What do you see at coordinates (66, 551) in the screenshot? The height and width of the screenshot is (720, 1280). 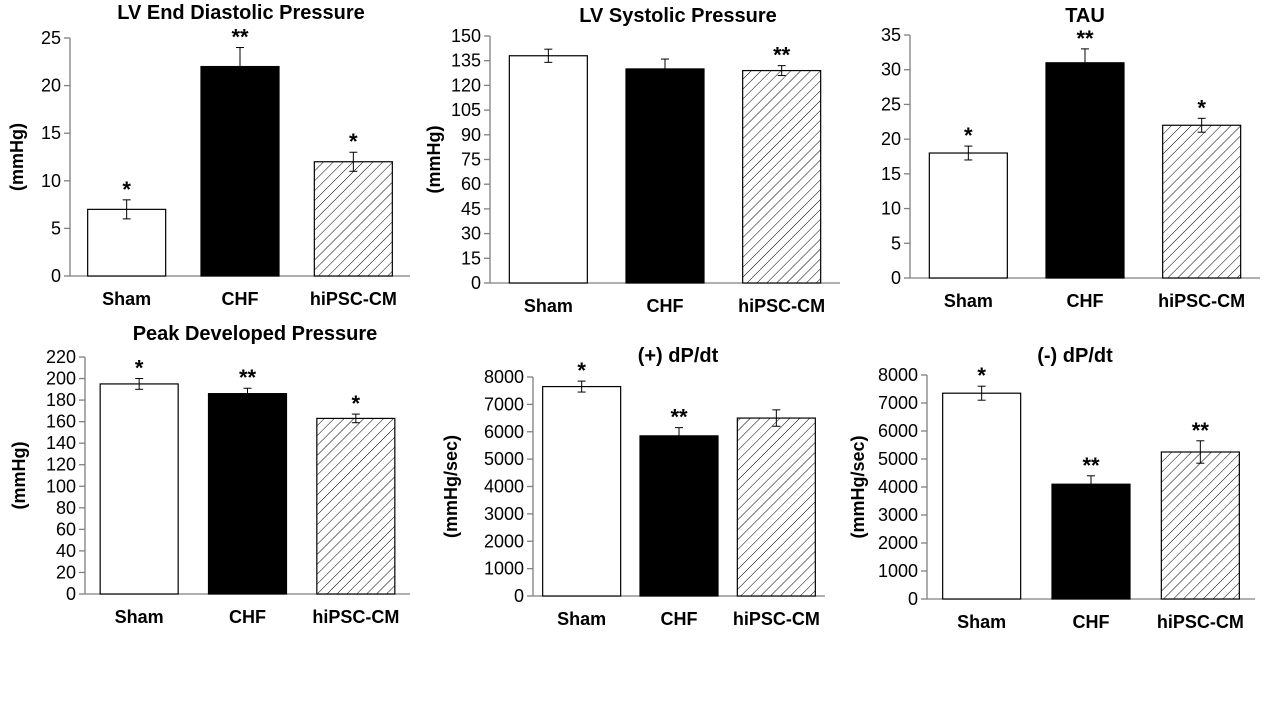 I see `y-tick-label: 40` at bounding box center [66, 551].